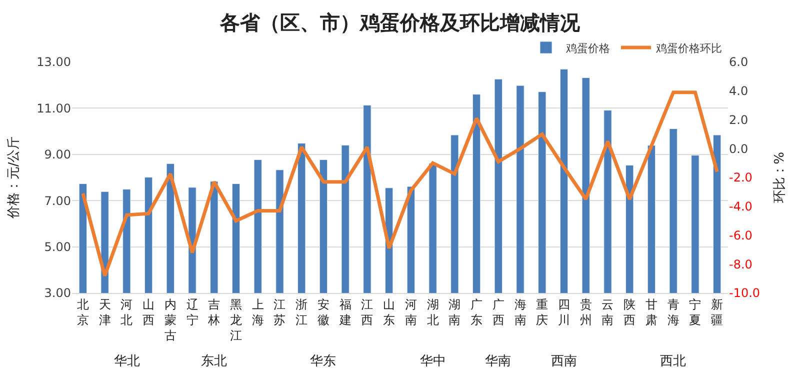 The image size is (800, 385). I want to click on x-tick-label: 甘肃, so click(651, 312).